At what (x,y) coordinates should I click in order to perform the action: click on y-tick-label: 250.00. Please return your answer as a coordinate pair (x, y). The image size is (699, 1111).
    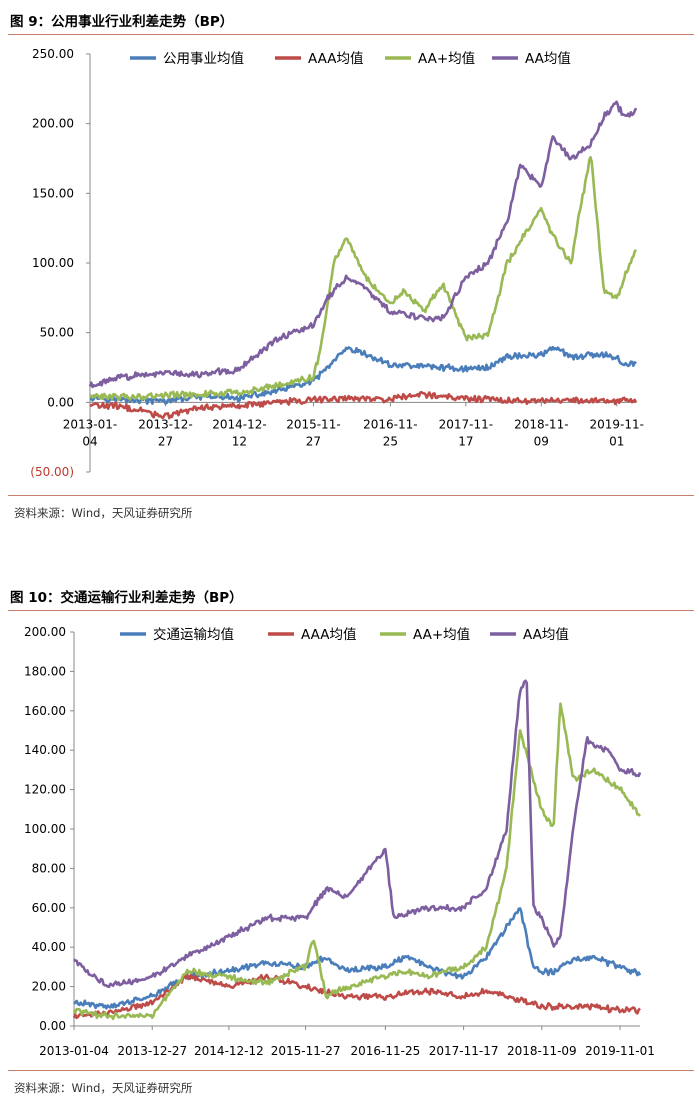
    Looking at the image, I should click on (53, 54).